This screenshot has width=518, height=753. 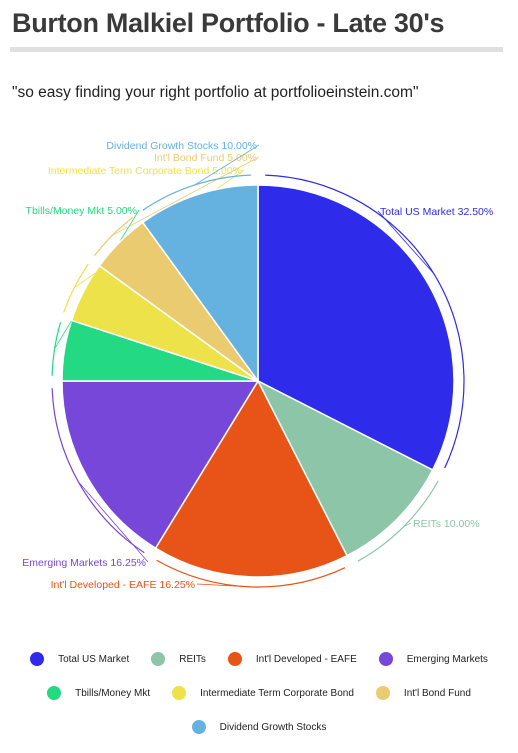 I want to click on pie-slice-emerging-markets, so click(x=160, y=465).